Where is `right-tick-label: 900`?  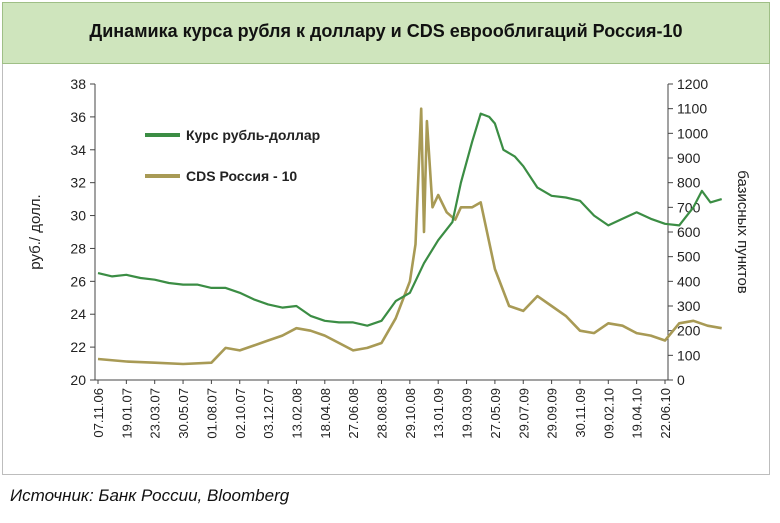
right-tick-label: 900 is located at coordinates (689, 158).